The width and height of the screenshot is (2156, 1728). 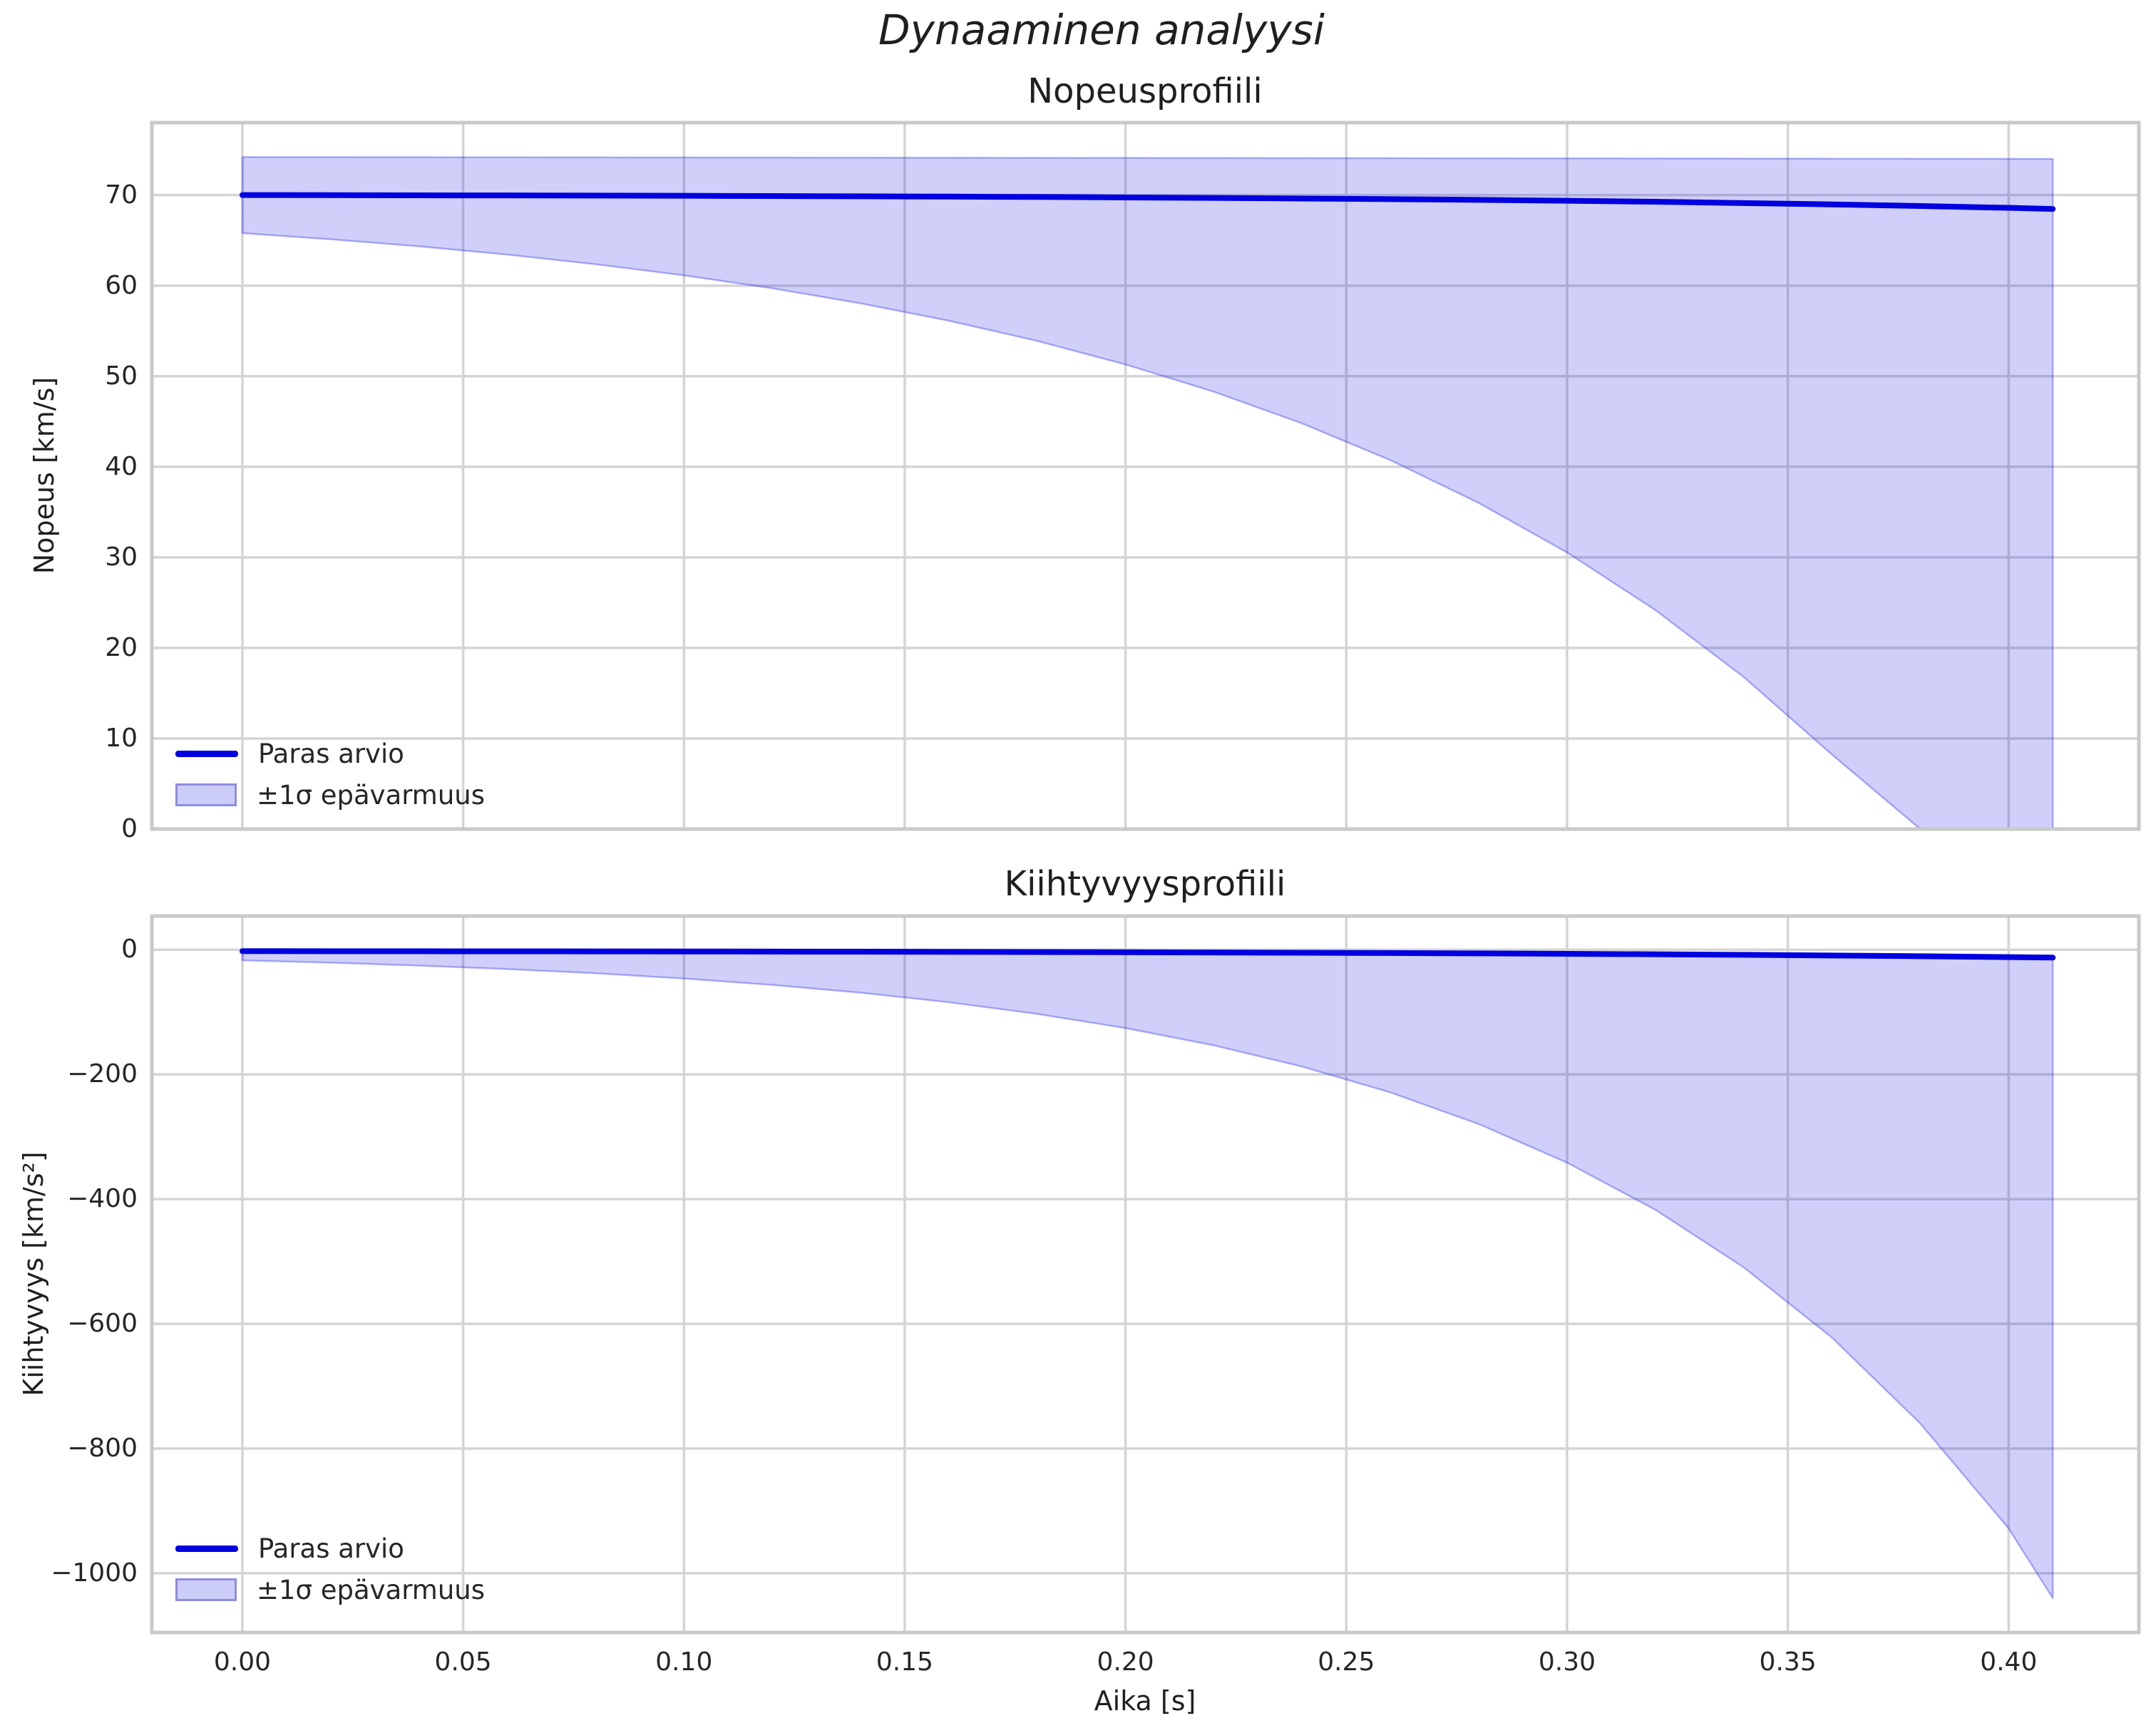 What do you see at coordinates (1101, 30) in the screenshot?
I see `figure-title: Dynaaminen analyysi` at bounding box center [1101, 30].